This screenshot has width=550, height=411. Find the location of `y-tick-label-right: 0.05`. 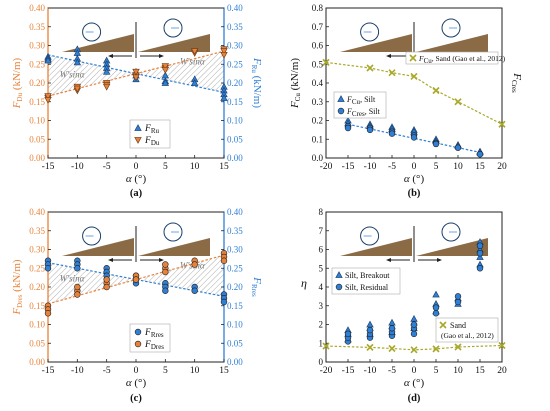

y-tick-label-right: 0.05 is located at coordinates (235, 139).